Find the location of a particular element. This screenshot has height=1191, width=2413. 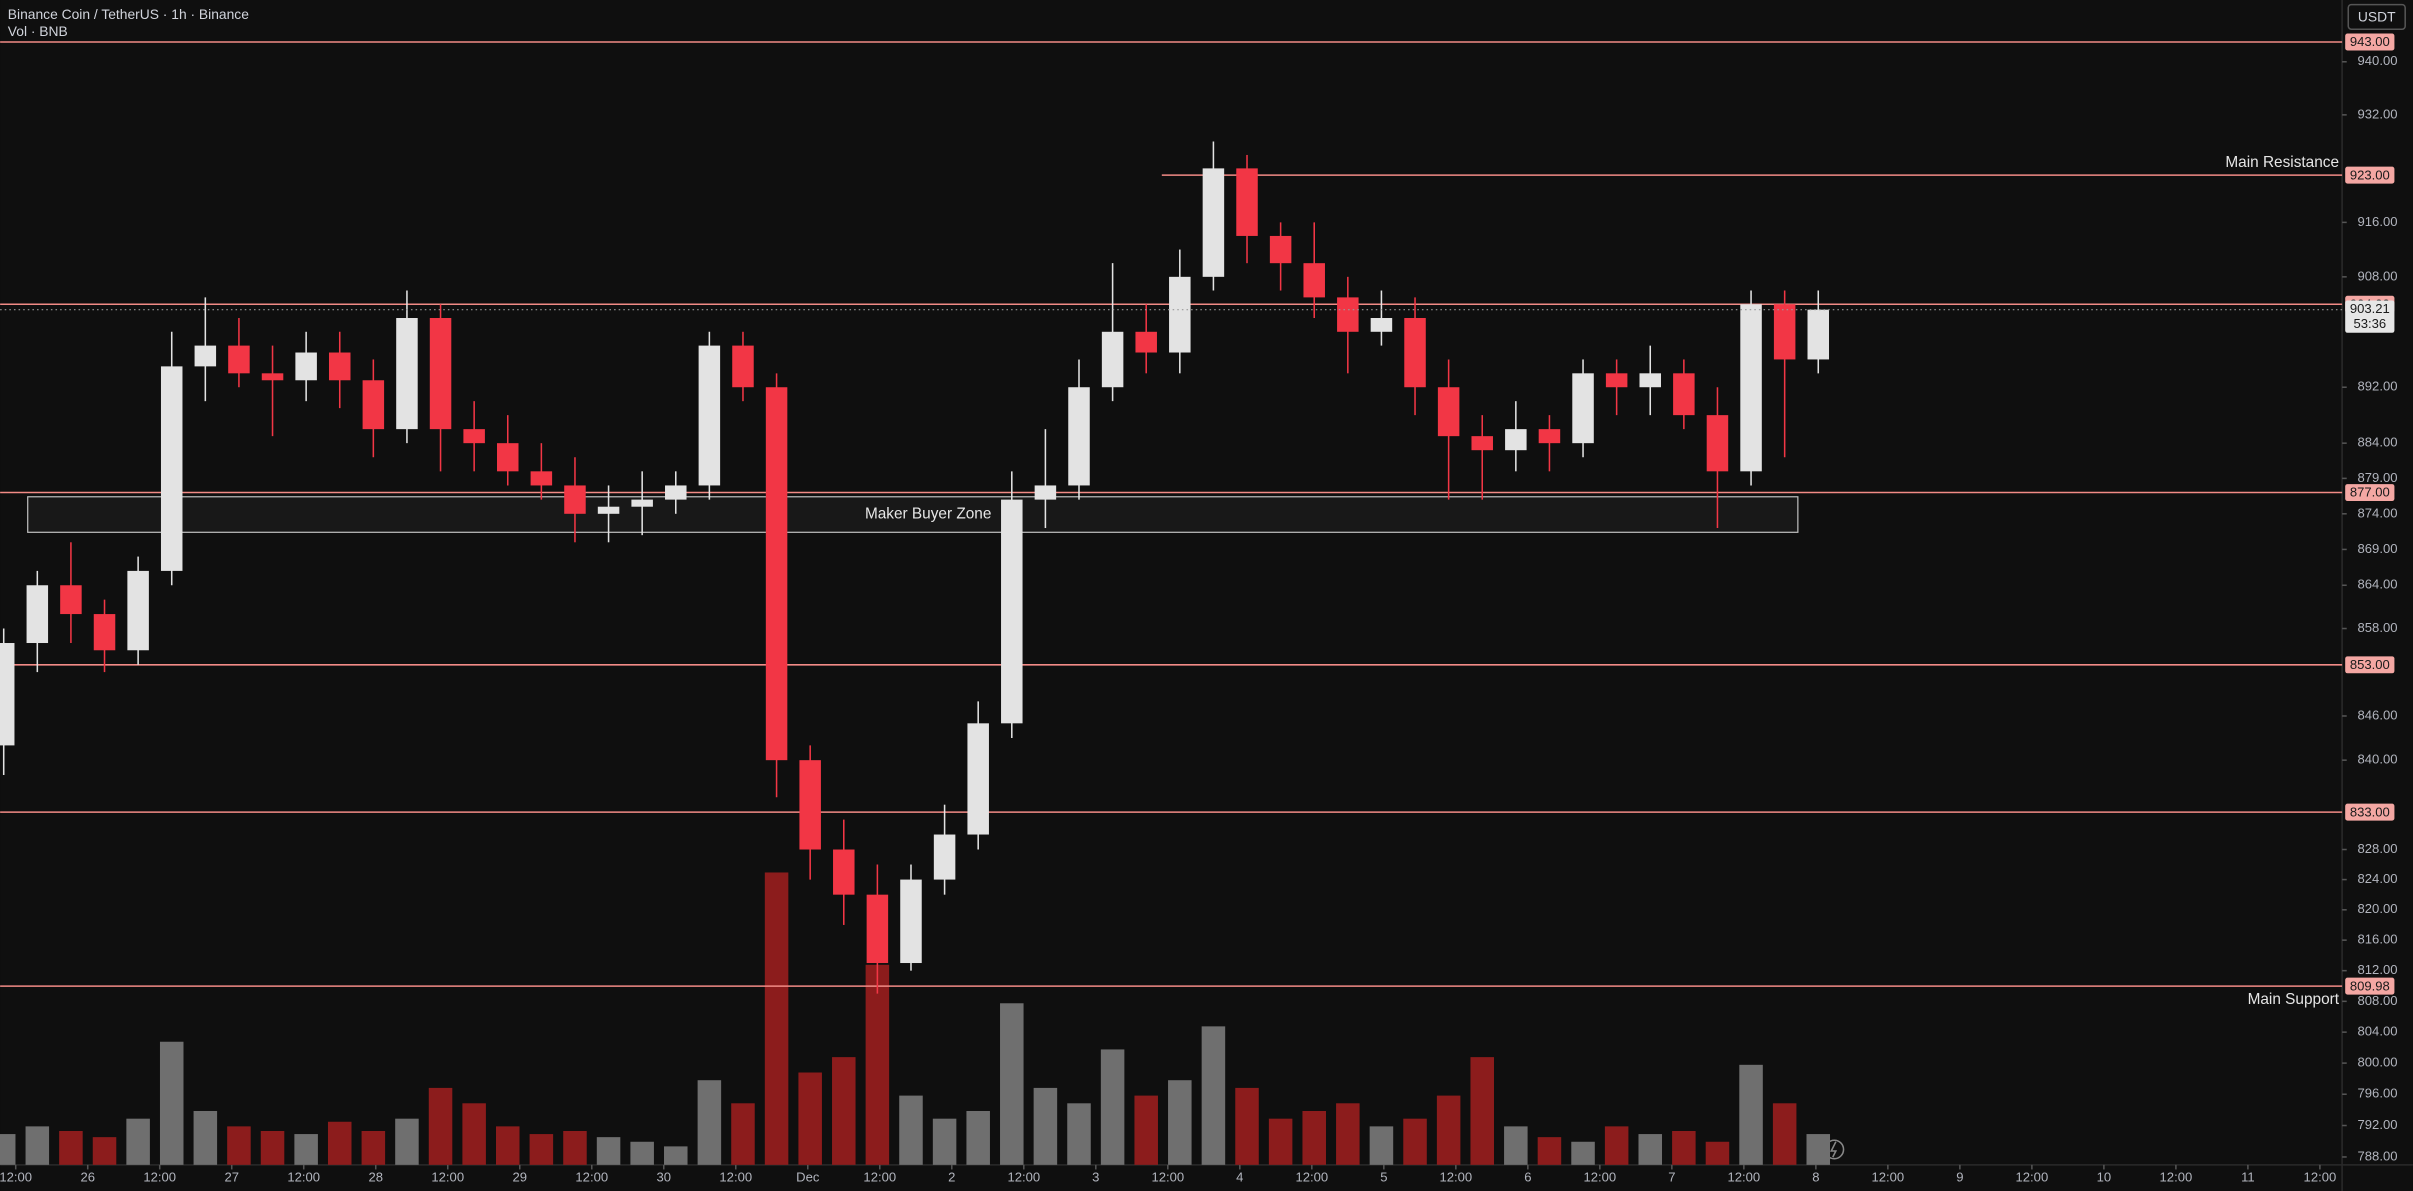

y-tick-label: 840.00 is located at coordinates (2378, 759).